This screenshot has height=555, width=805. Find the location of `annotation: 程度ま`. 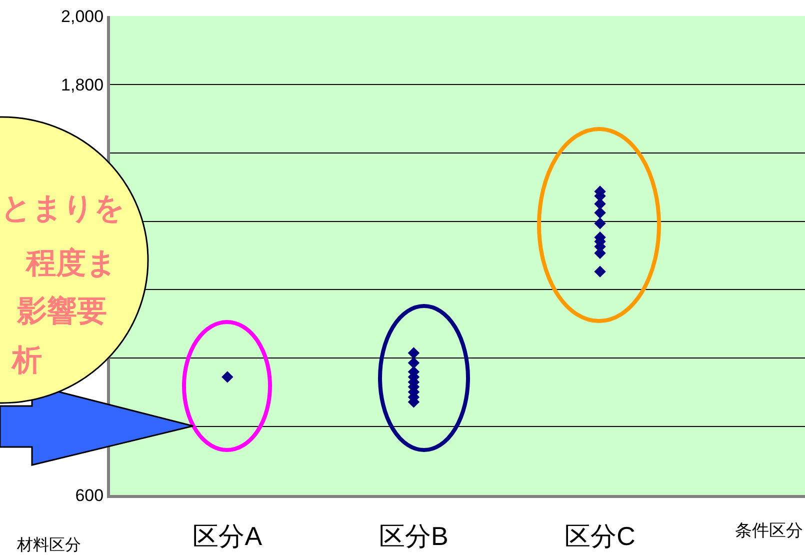

annotation: 程度ま is located at coordinates (71, 263).